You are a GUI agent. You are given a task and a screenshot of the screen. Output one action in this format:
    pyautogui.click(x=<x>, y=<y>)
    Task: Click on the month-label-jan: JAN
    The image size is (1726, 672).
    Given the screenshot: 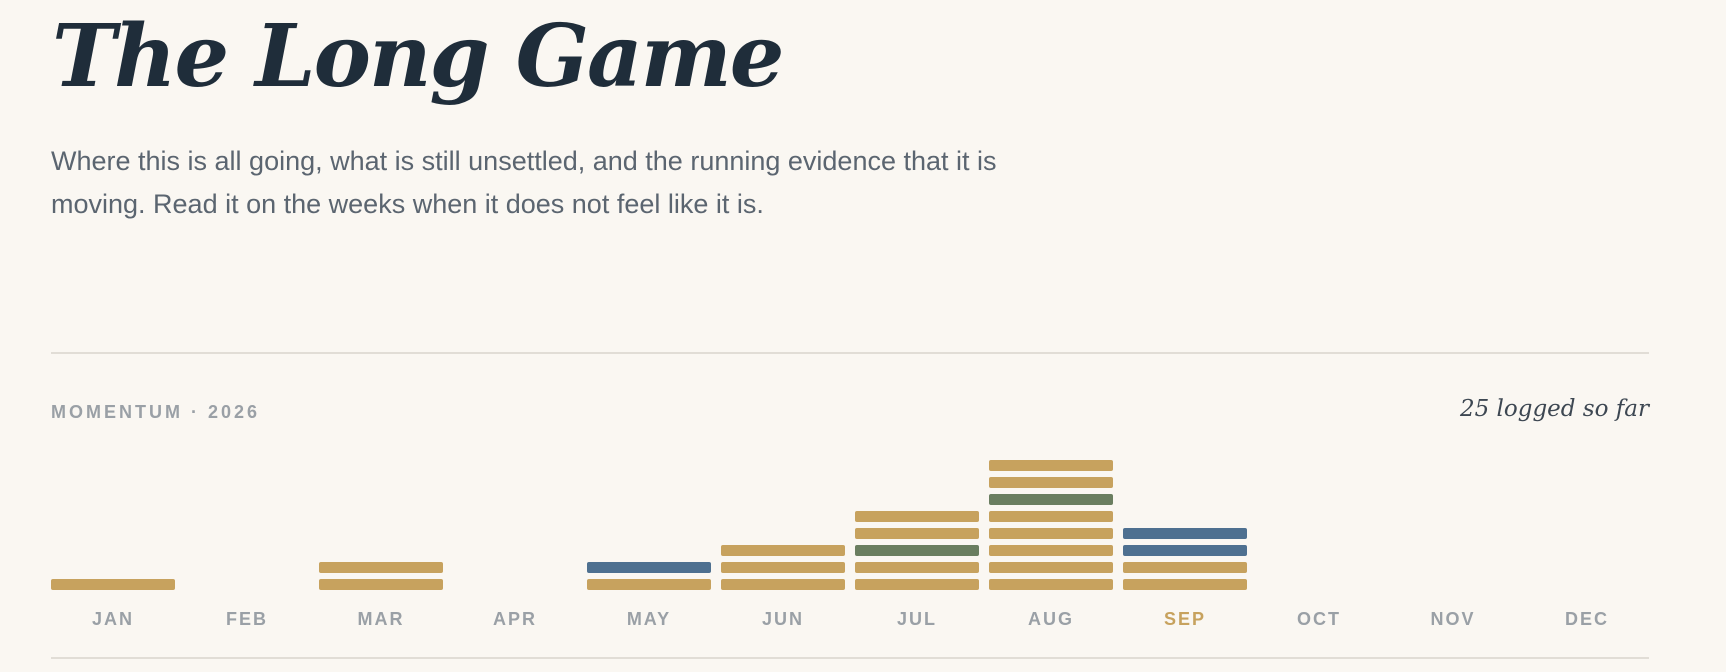 What is the action you would take?
    pyautogui.click(x=113, y=619)
    